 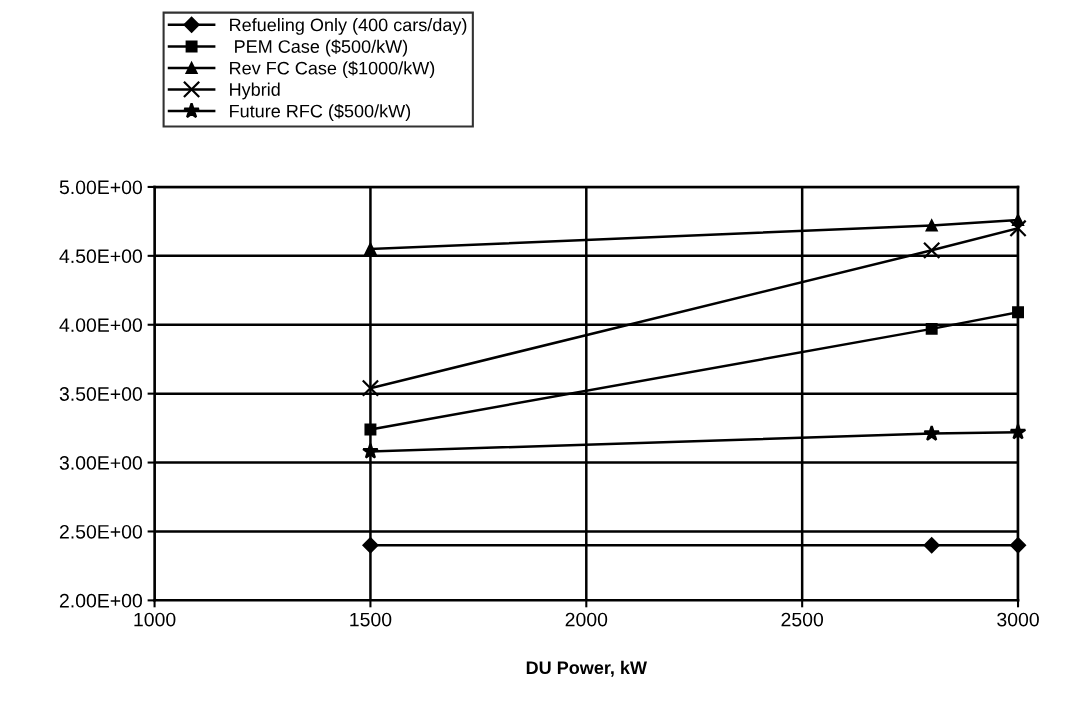 What do you see at coordinates (586, 619) in the screenshot?
I see `x-tick-label: 2000` at bounding box center [586, 619].